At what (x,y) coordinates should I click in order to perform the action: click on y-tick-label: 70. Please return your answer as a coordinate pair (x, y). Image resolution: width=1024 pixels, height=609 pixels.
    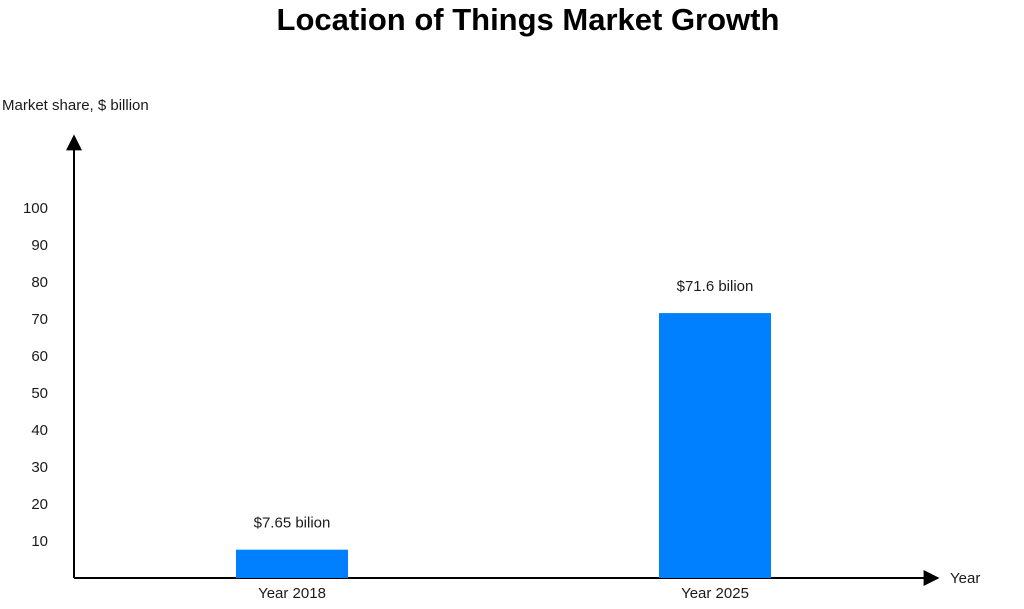
    Looking at the image, I should click on (39, 319).